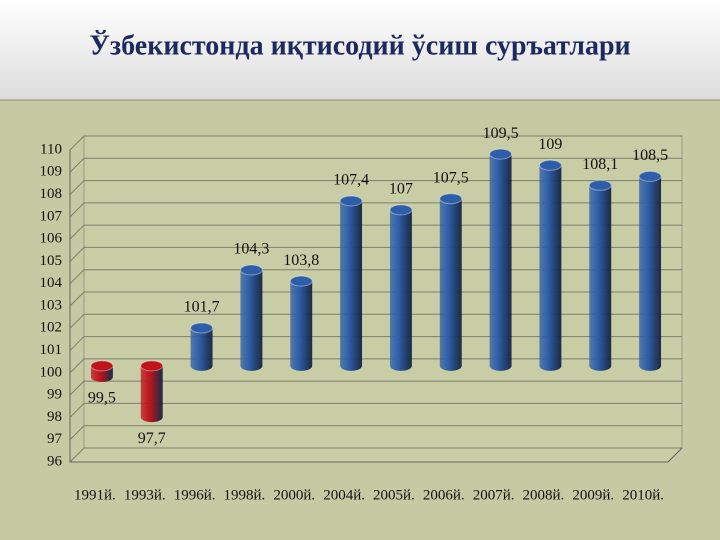 This screenshot has width=720, height=540. What do you see at coordinates (55, 439) in the screenshot?
I see `y-tick-label: 97` at bounding box center [55, 439].